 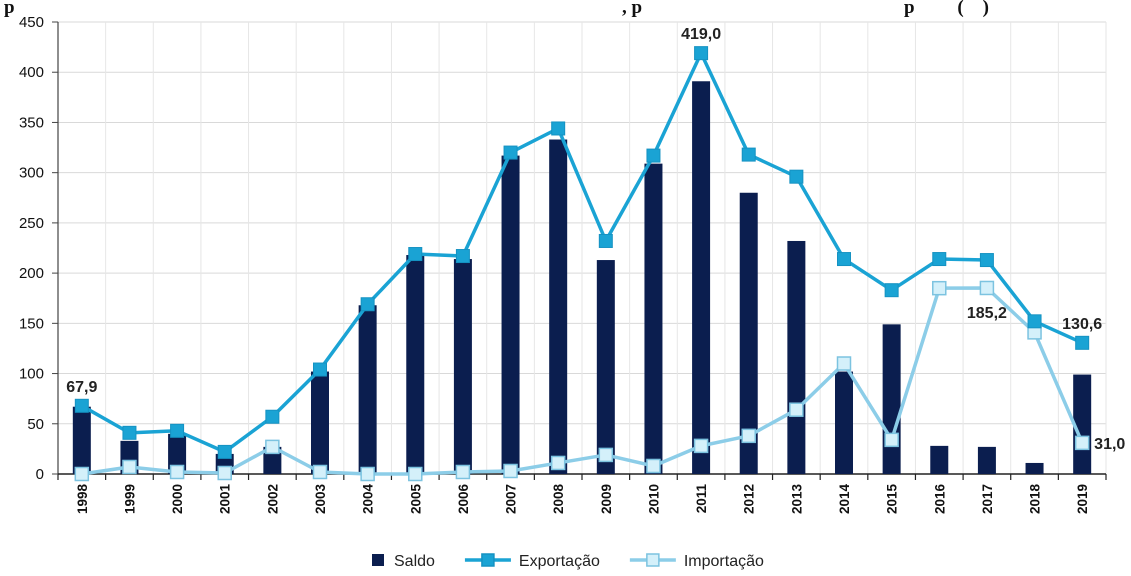 What do you see at coordinates (511, 499) in the screenshot?
I see `x-tick-label: 2007` at bounding box center [511, 499].